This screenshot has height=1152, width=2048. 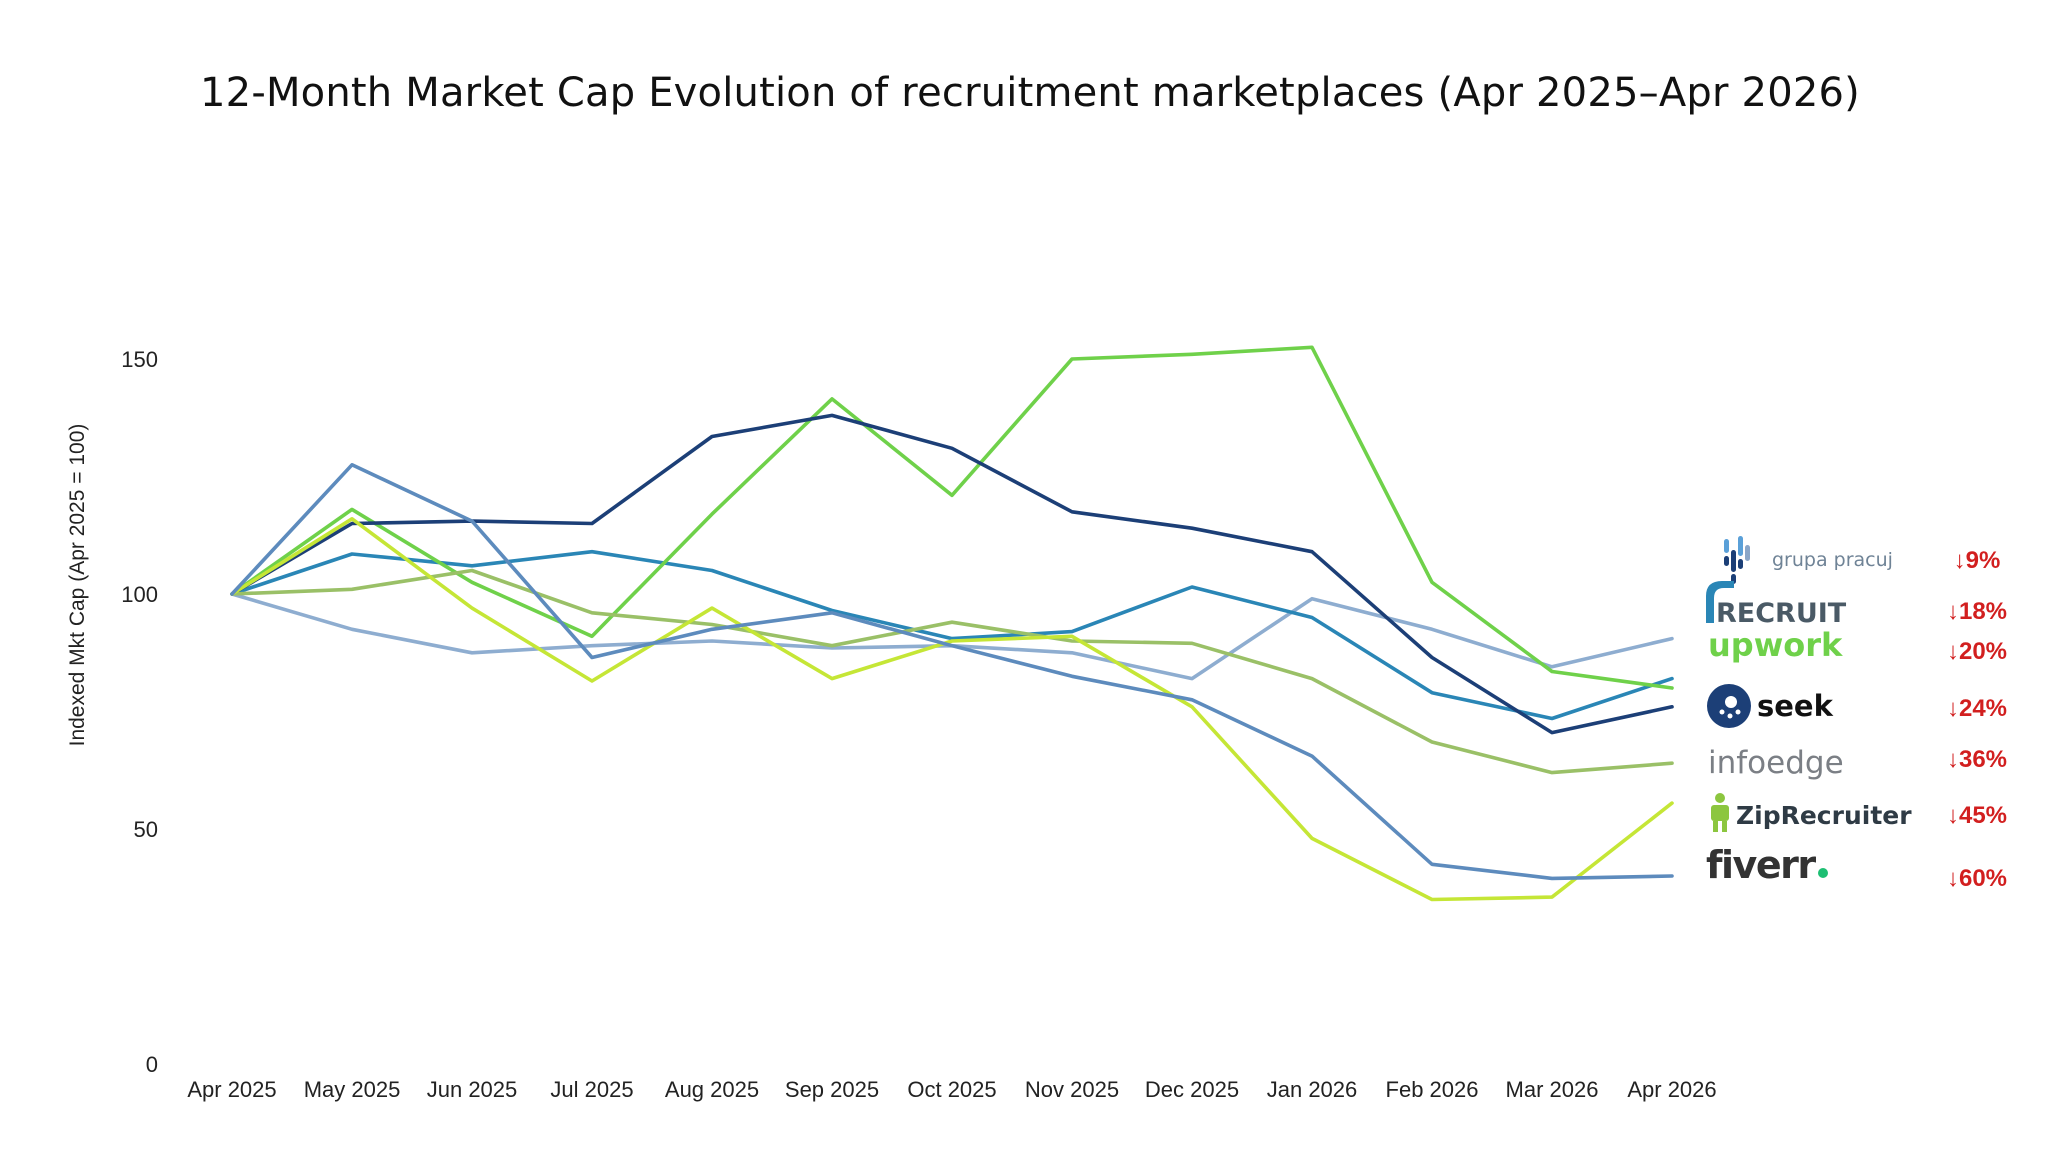 I want to click on legend-ziprecruiter: ZipRecruiter ↓45%, so click(x=1859, y=812).